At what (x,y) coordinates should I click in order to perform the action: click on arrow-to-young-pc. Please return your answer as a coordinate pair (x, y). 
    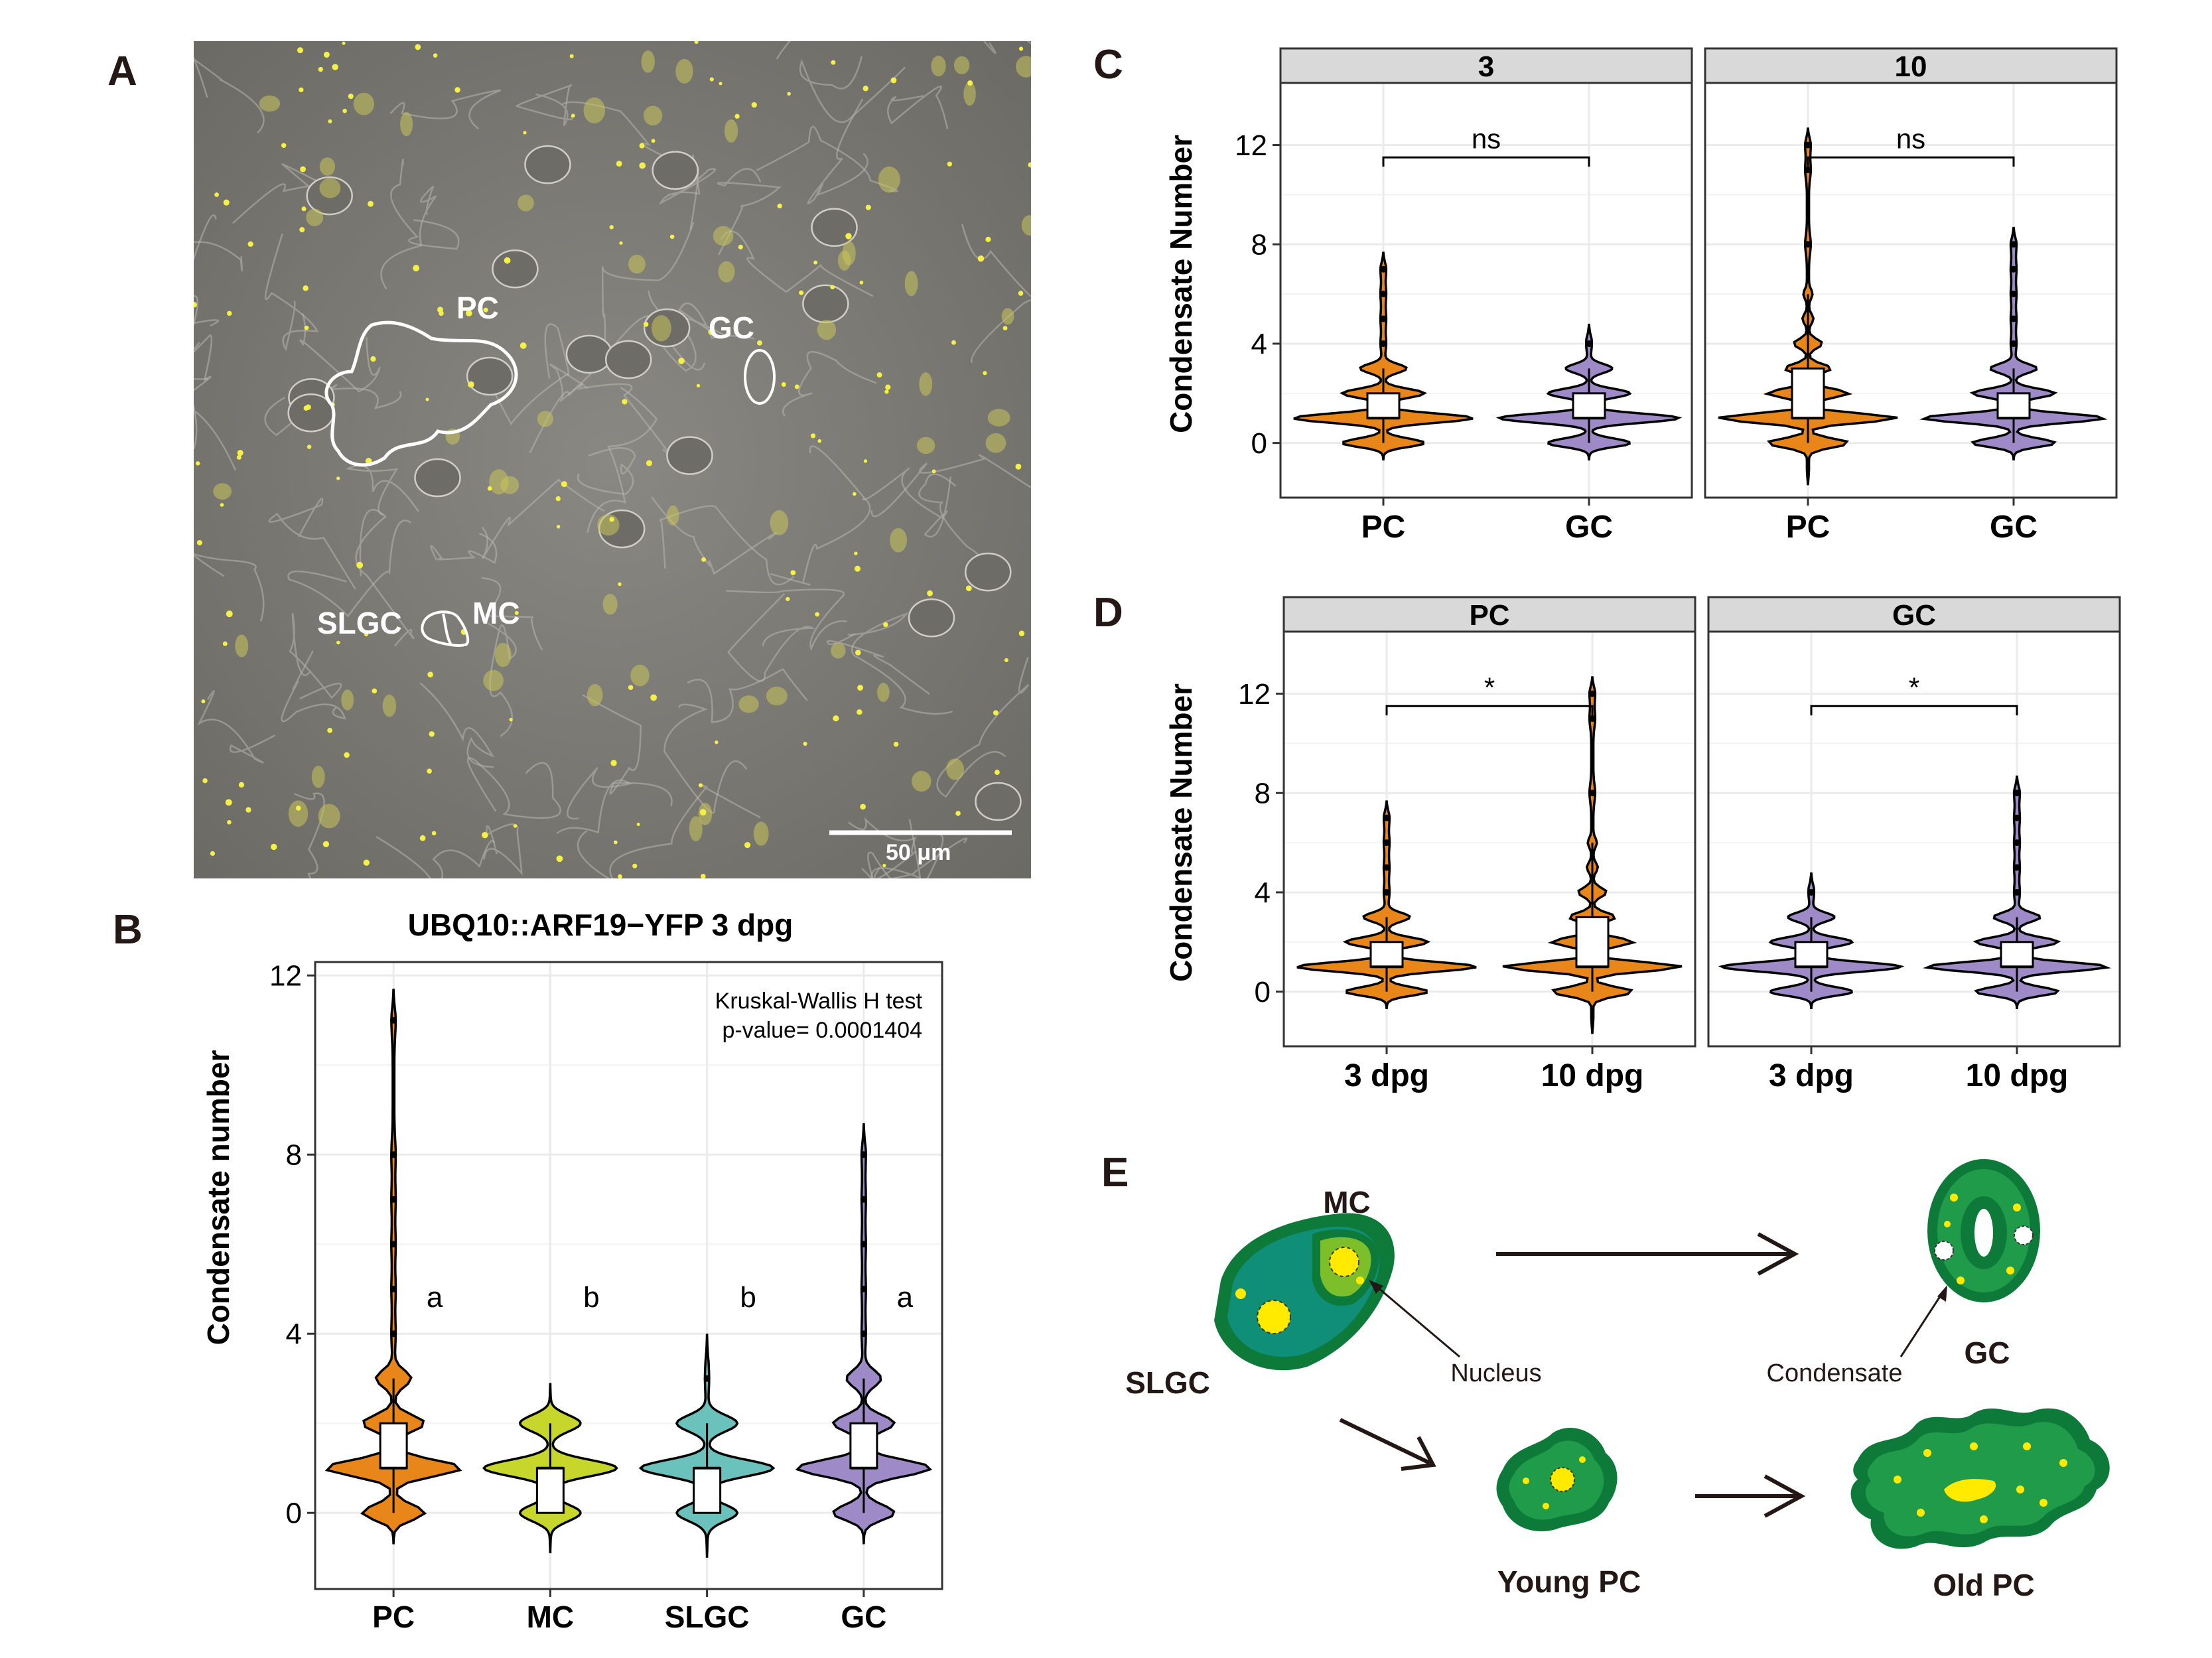
    Looking at the image, I should click on (1385, 1441).